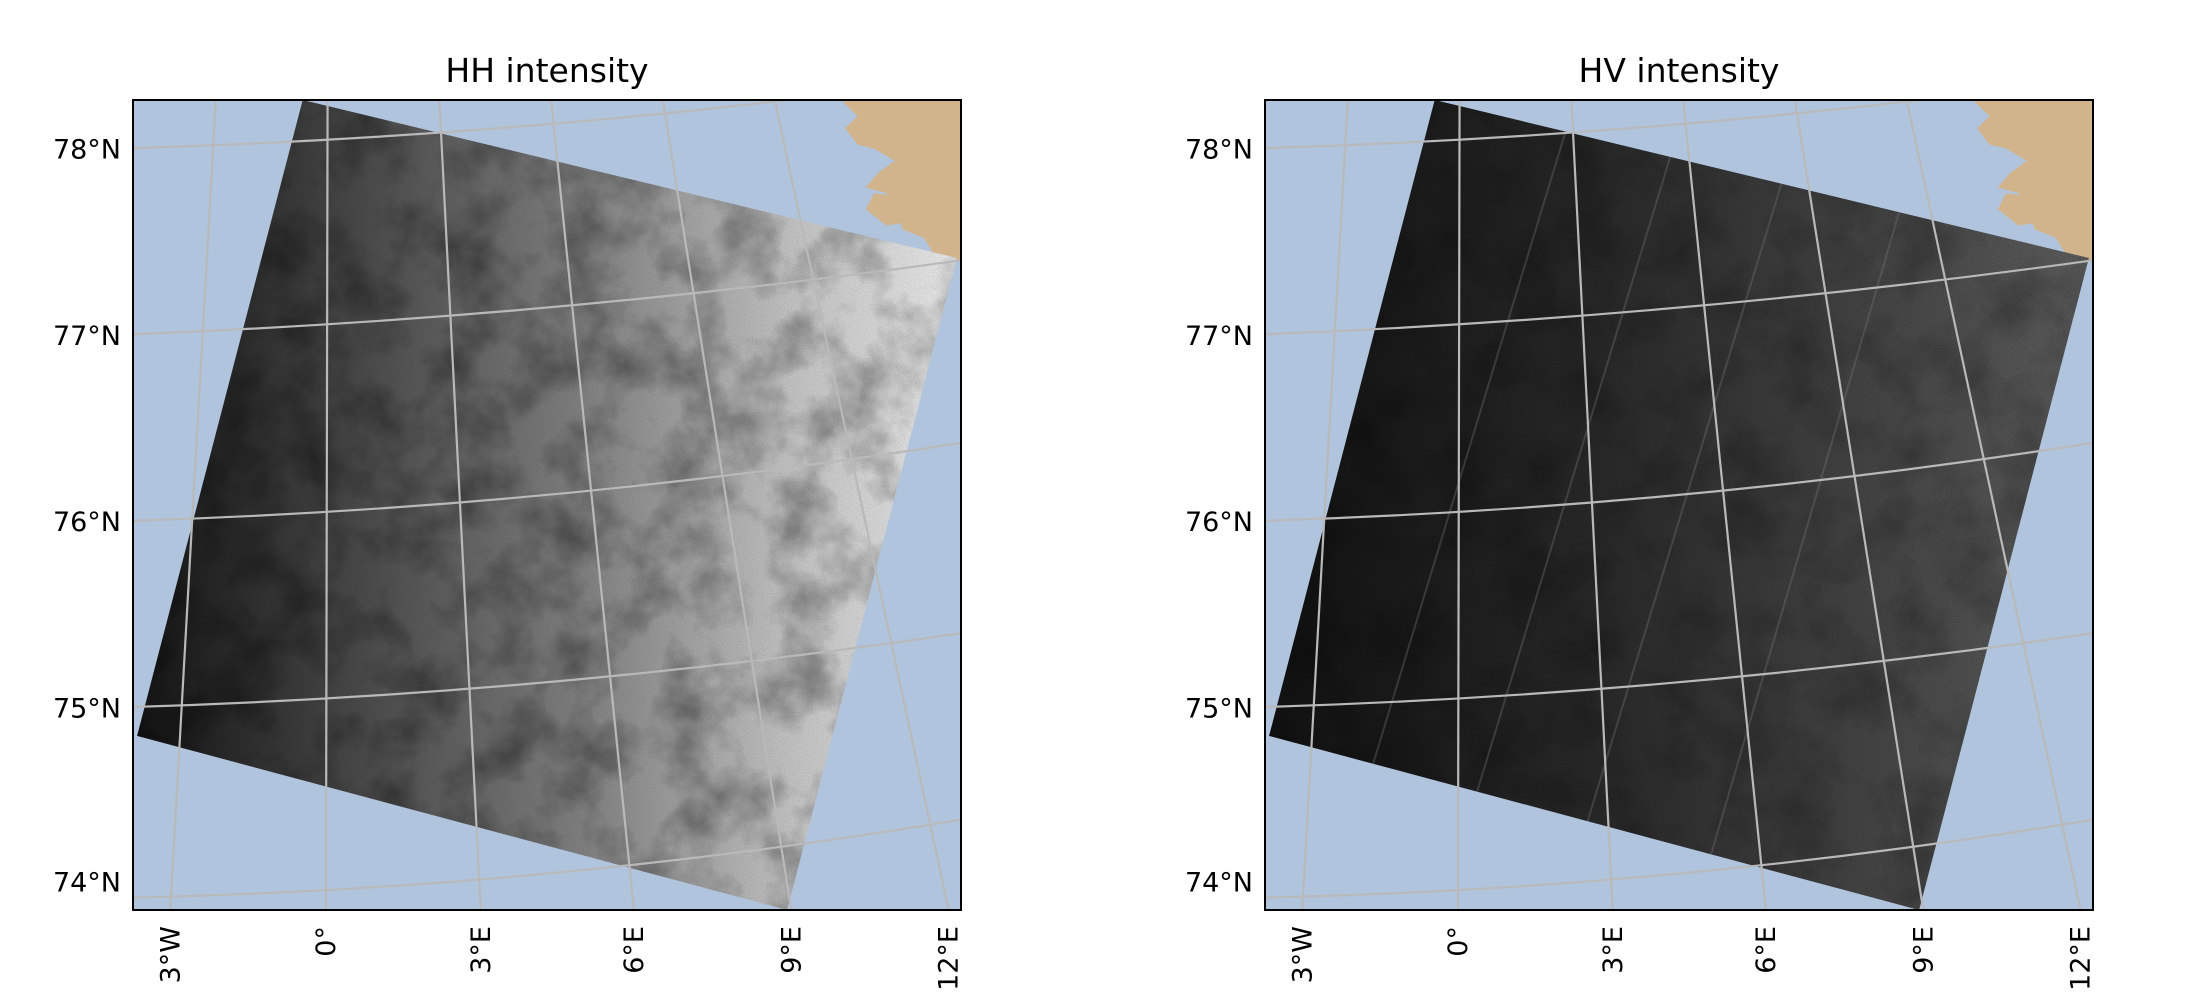 This screenshot has width=2200, height=1000. What do you see at coordinates (546, 70) in the screenshot?
I see `panel-title: HH intensity` at bounding box center [546, 70].